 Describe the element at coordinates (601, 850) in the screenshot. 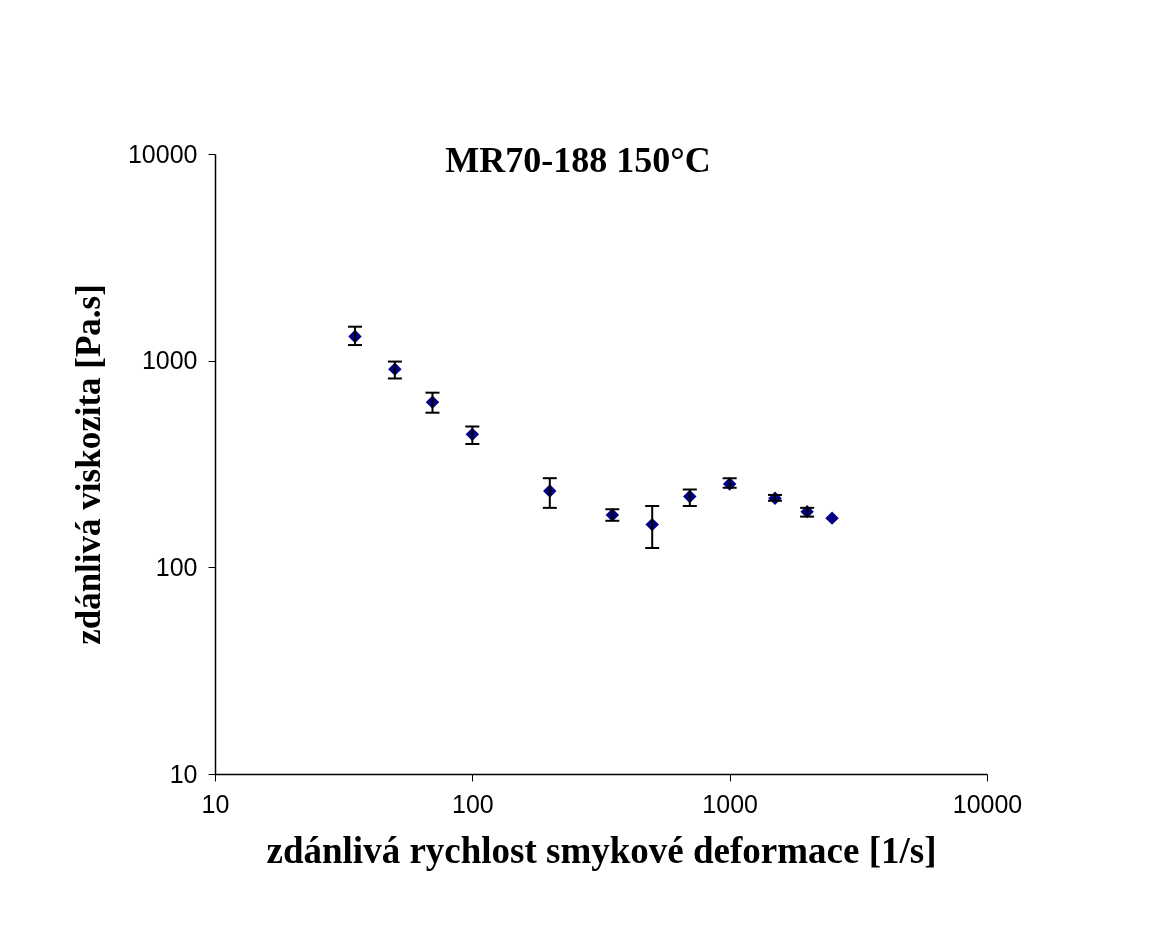

I see `x-axis-title: zdánlivá rychlost smykové deformace [1/s]` at that location.